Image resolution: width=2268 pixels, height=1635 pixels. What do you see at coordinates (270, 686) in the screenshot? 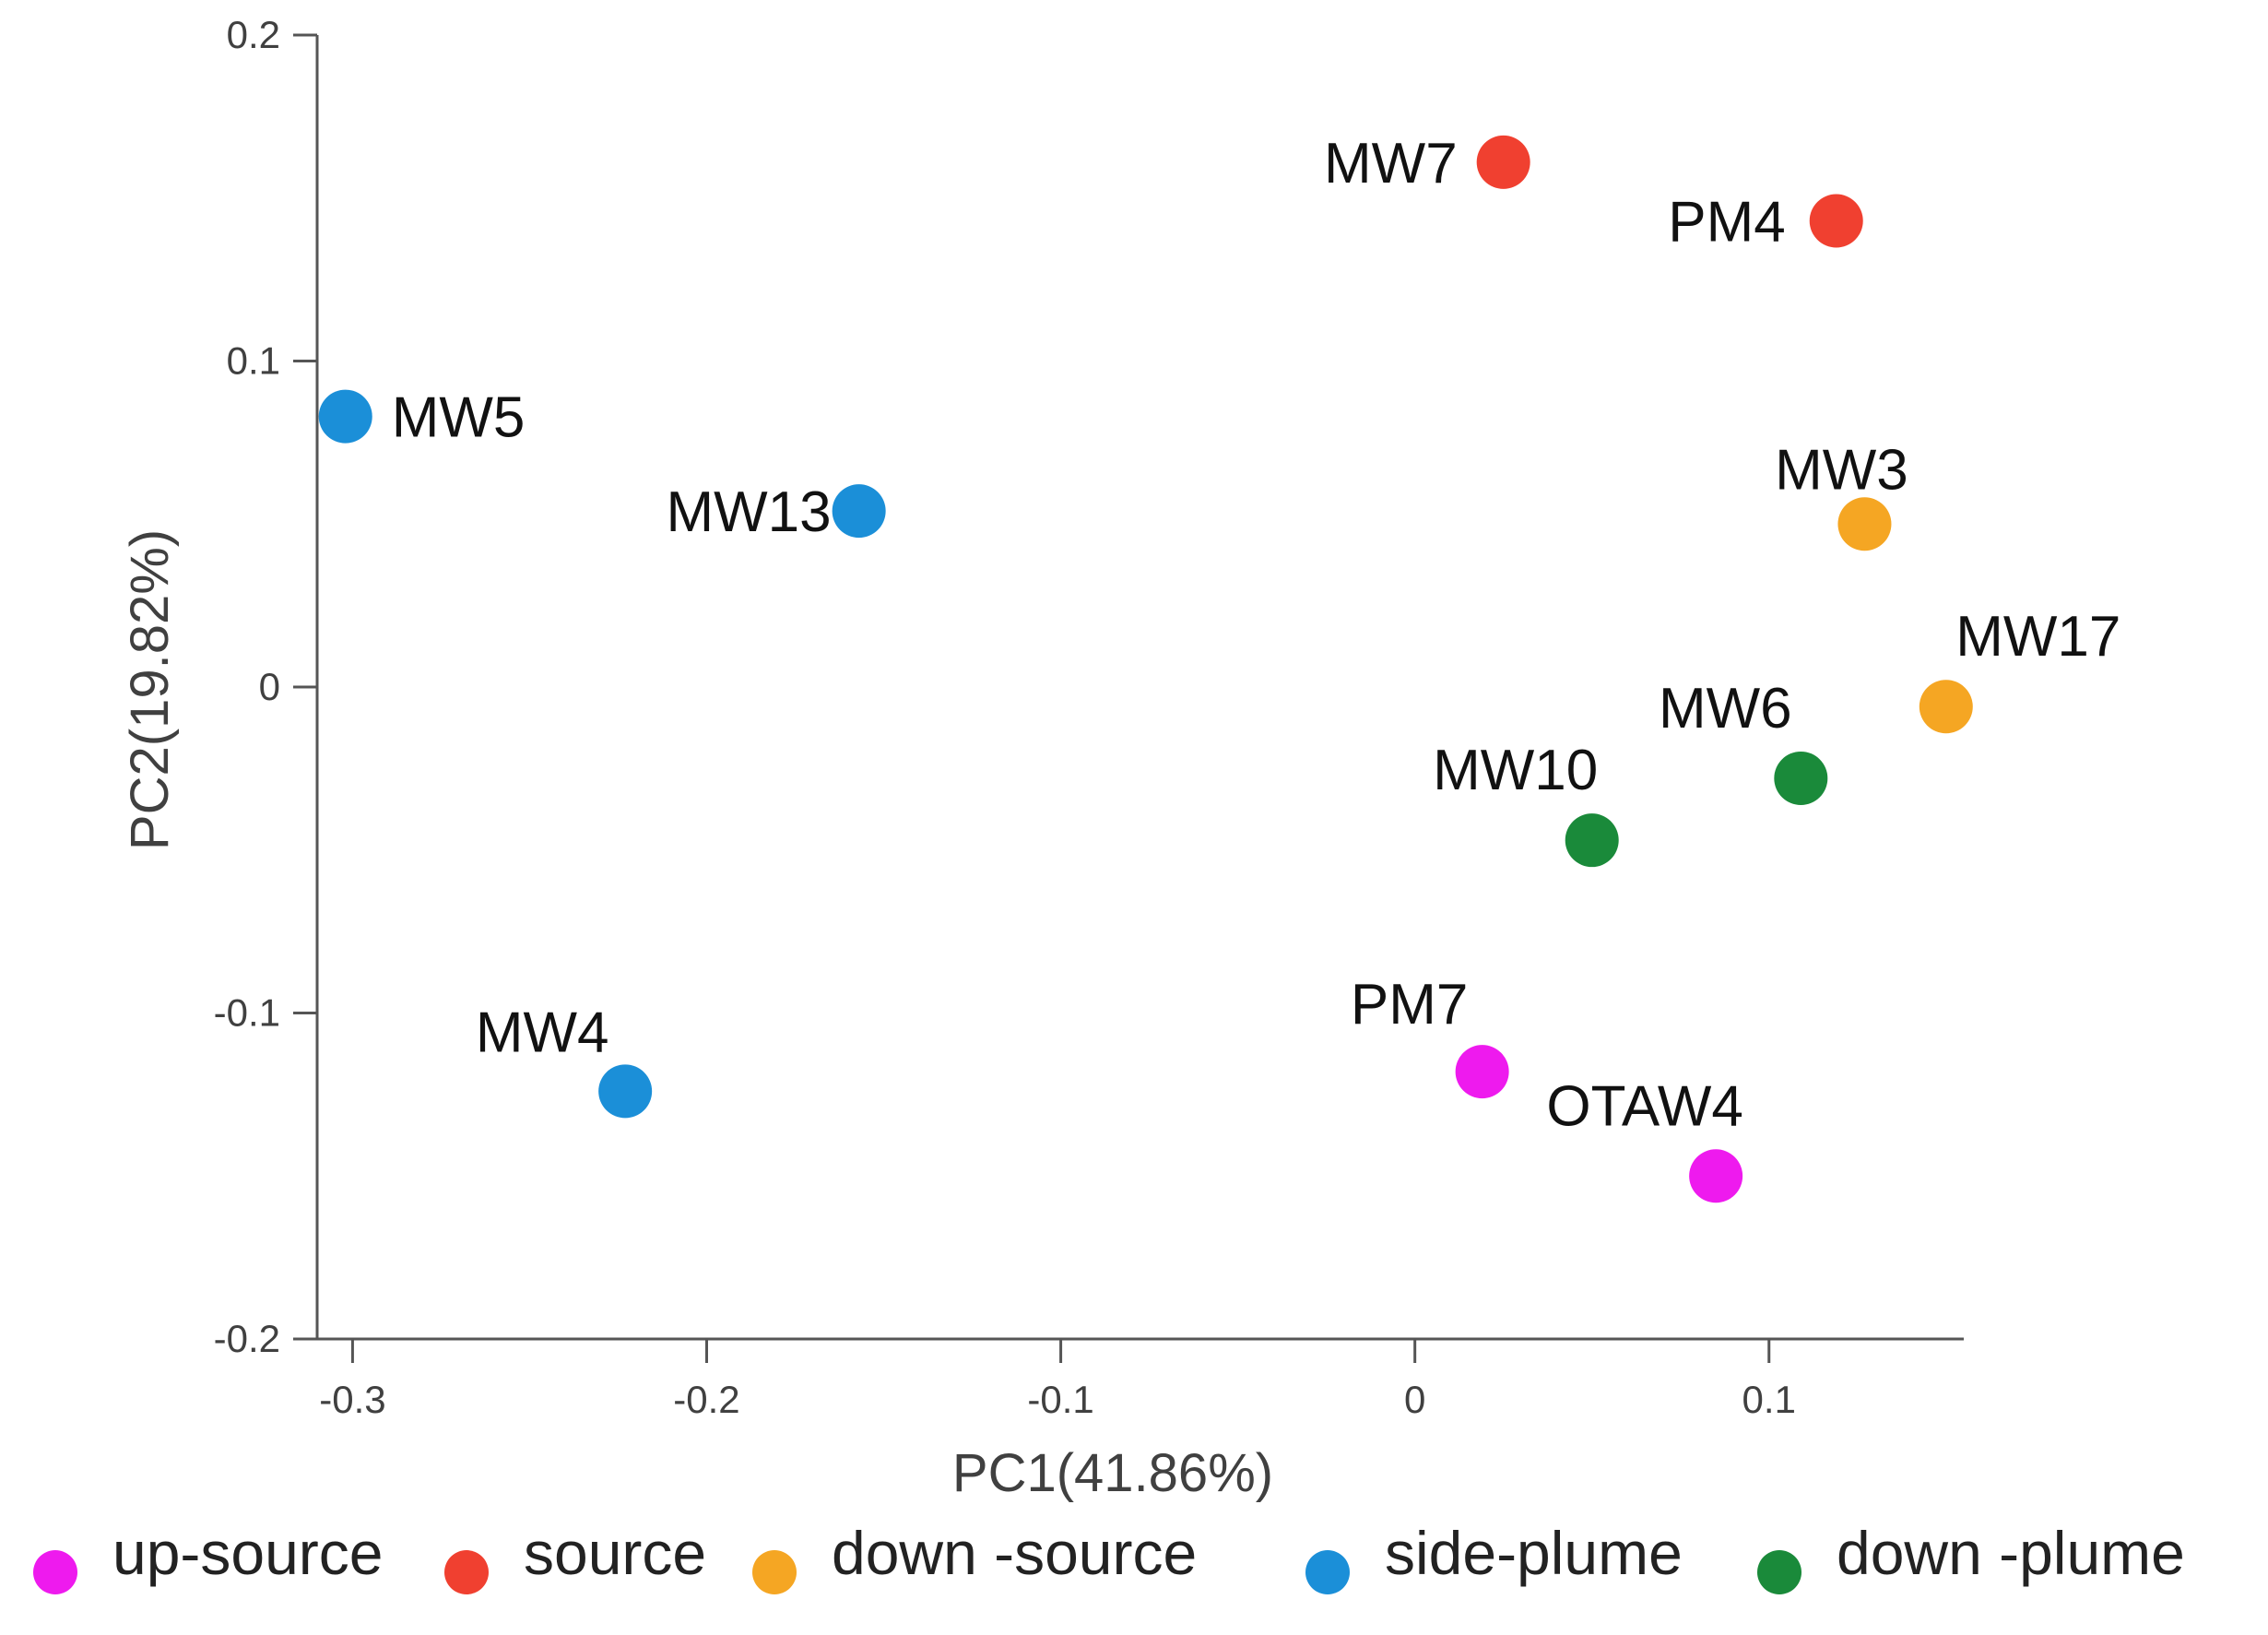
I see `y-tick-label: 0` at bounding box center [270, 686].